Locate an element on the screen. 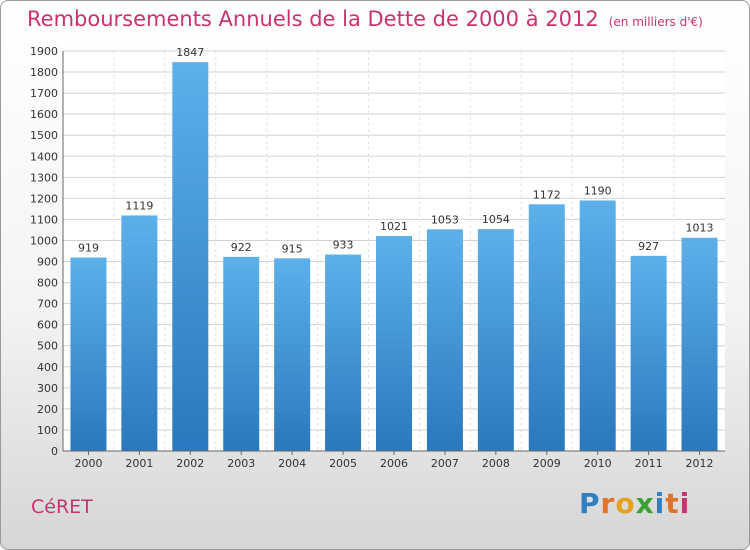  x-tick-label: 2012 is located at coordinates (700, 463).